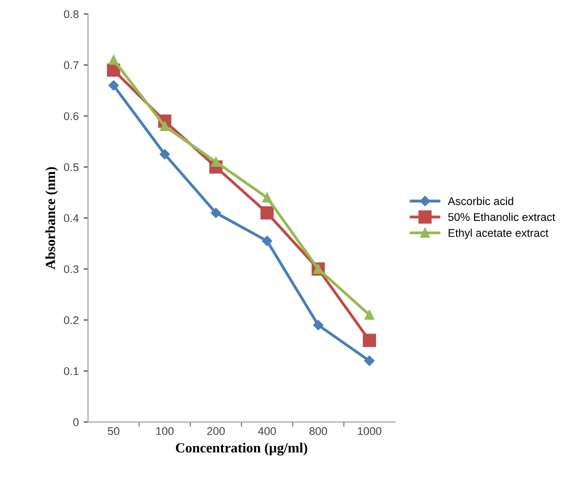  I want to click on y-tick-label: 0.7, so click(71, 65).